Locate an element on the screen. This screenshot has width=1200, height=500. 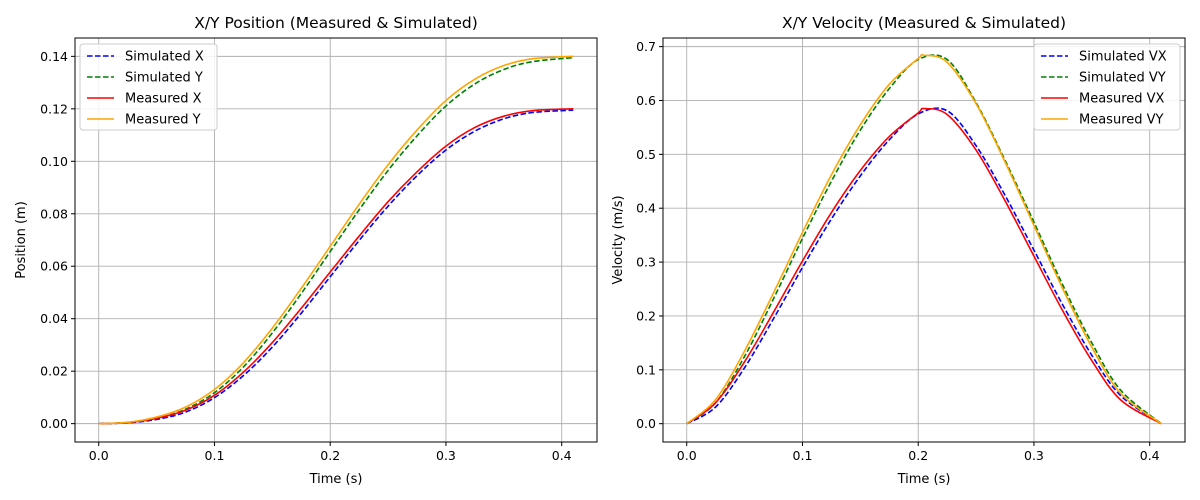
velocity-ytick-label: 0.7 is located at coordinates (646, 46).